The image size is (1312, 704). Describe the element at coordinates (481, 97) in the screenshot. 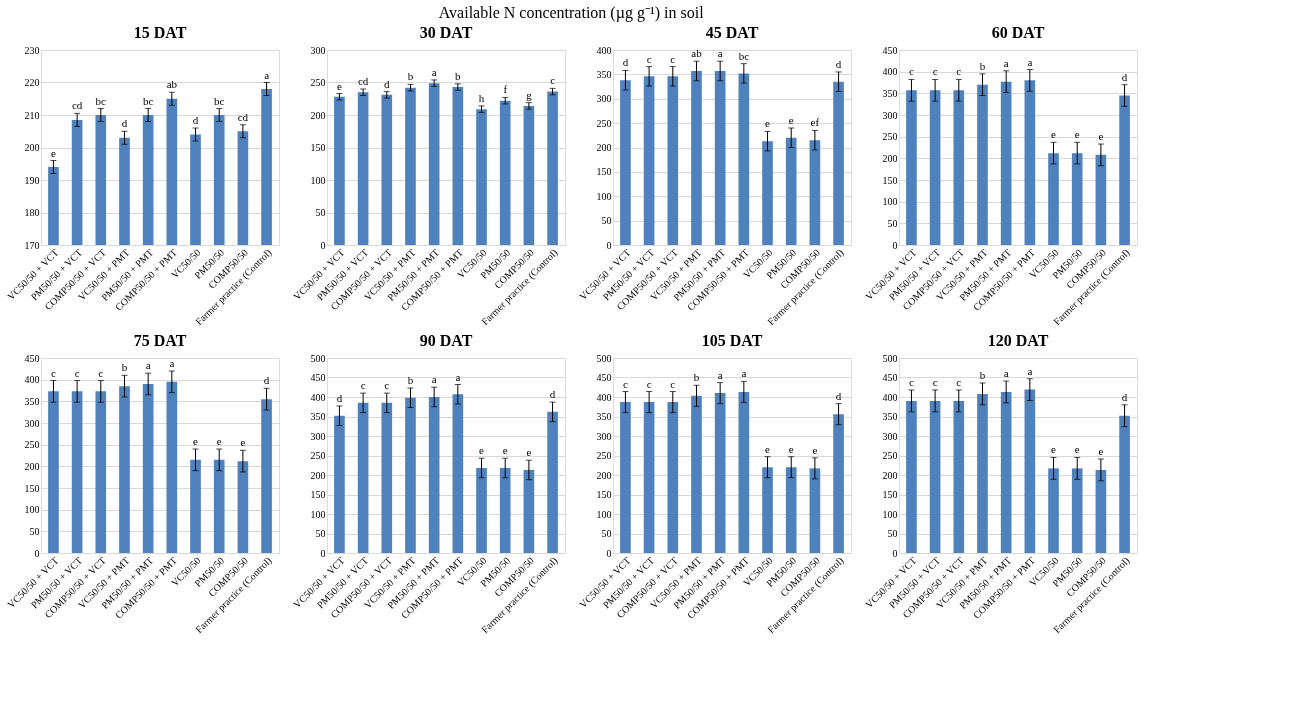

I see `data-label: h` at that location.